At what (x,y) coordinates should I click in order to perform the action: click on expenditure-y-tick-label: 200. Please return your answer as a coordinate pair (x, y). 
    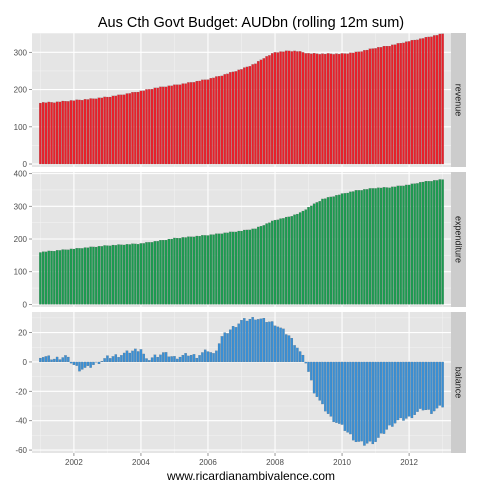
    Looking at the image, I should click on (21, 239).